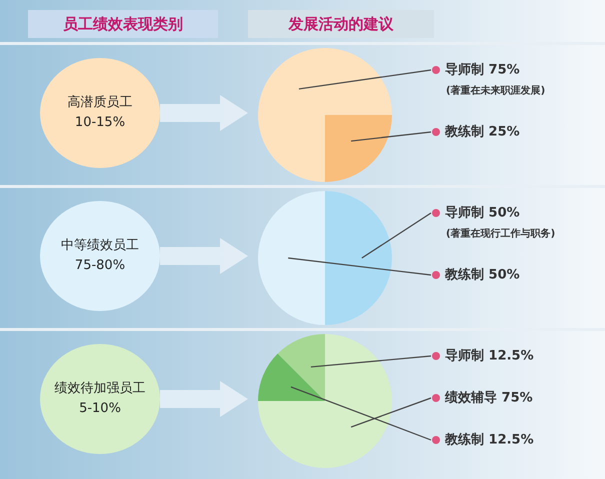 The height and width of the screenshot is (479, 605). What do you see at coordinates (482, 212) in the screenshot?
I see `slice-label: 导师制 50%` at bounding box center [482, 212].